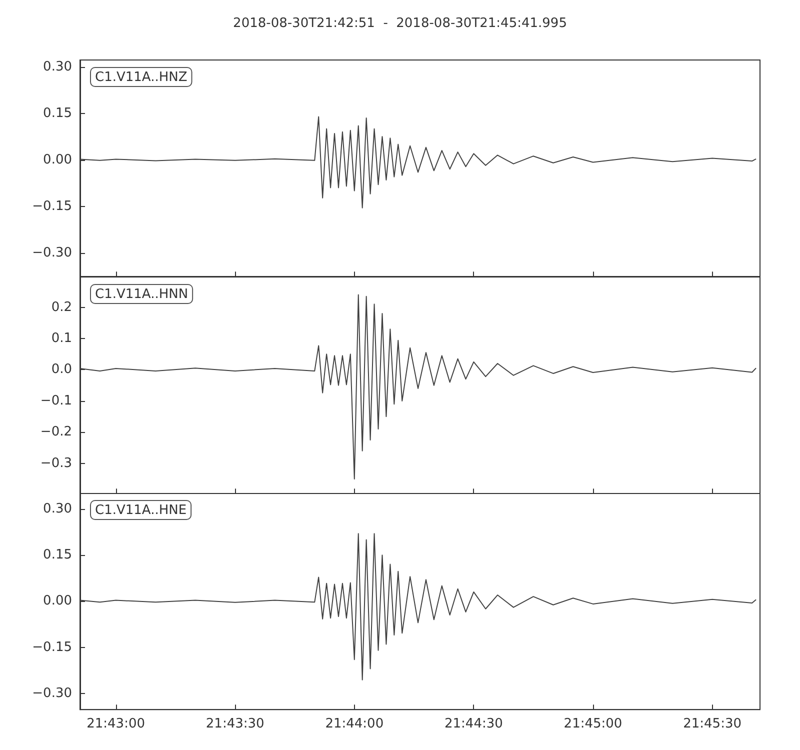 Image resolution: width=800 pixels, height=750 pixels. Describe the element at coordinates (712, 724) in the screenshot. I see `x-tick-label: 21:45:30` at that location.